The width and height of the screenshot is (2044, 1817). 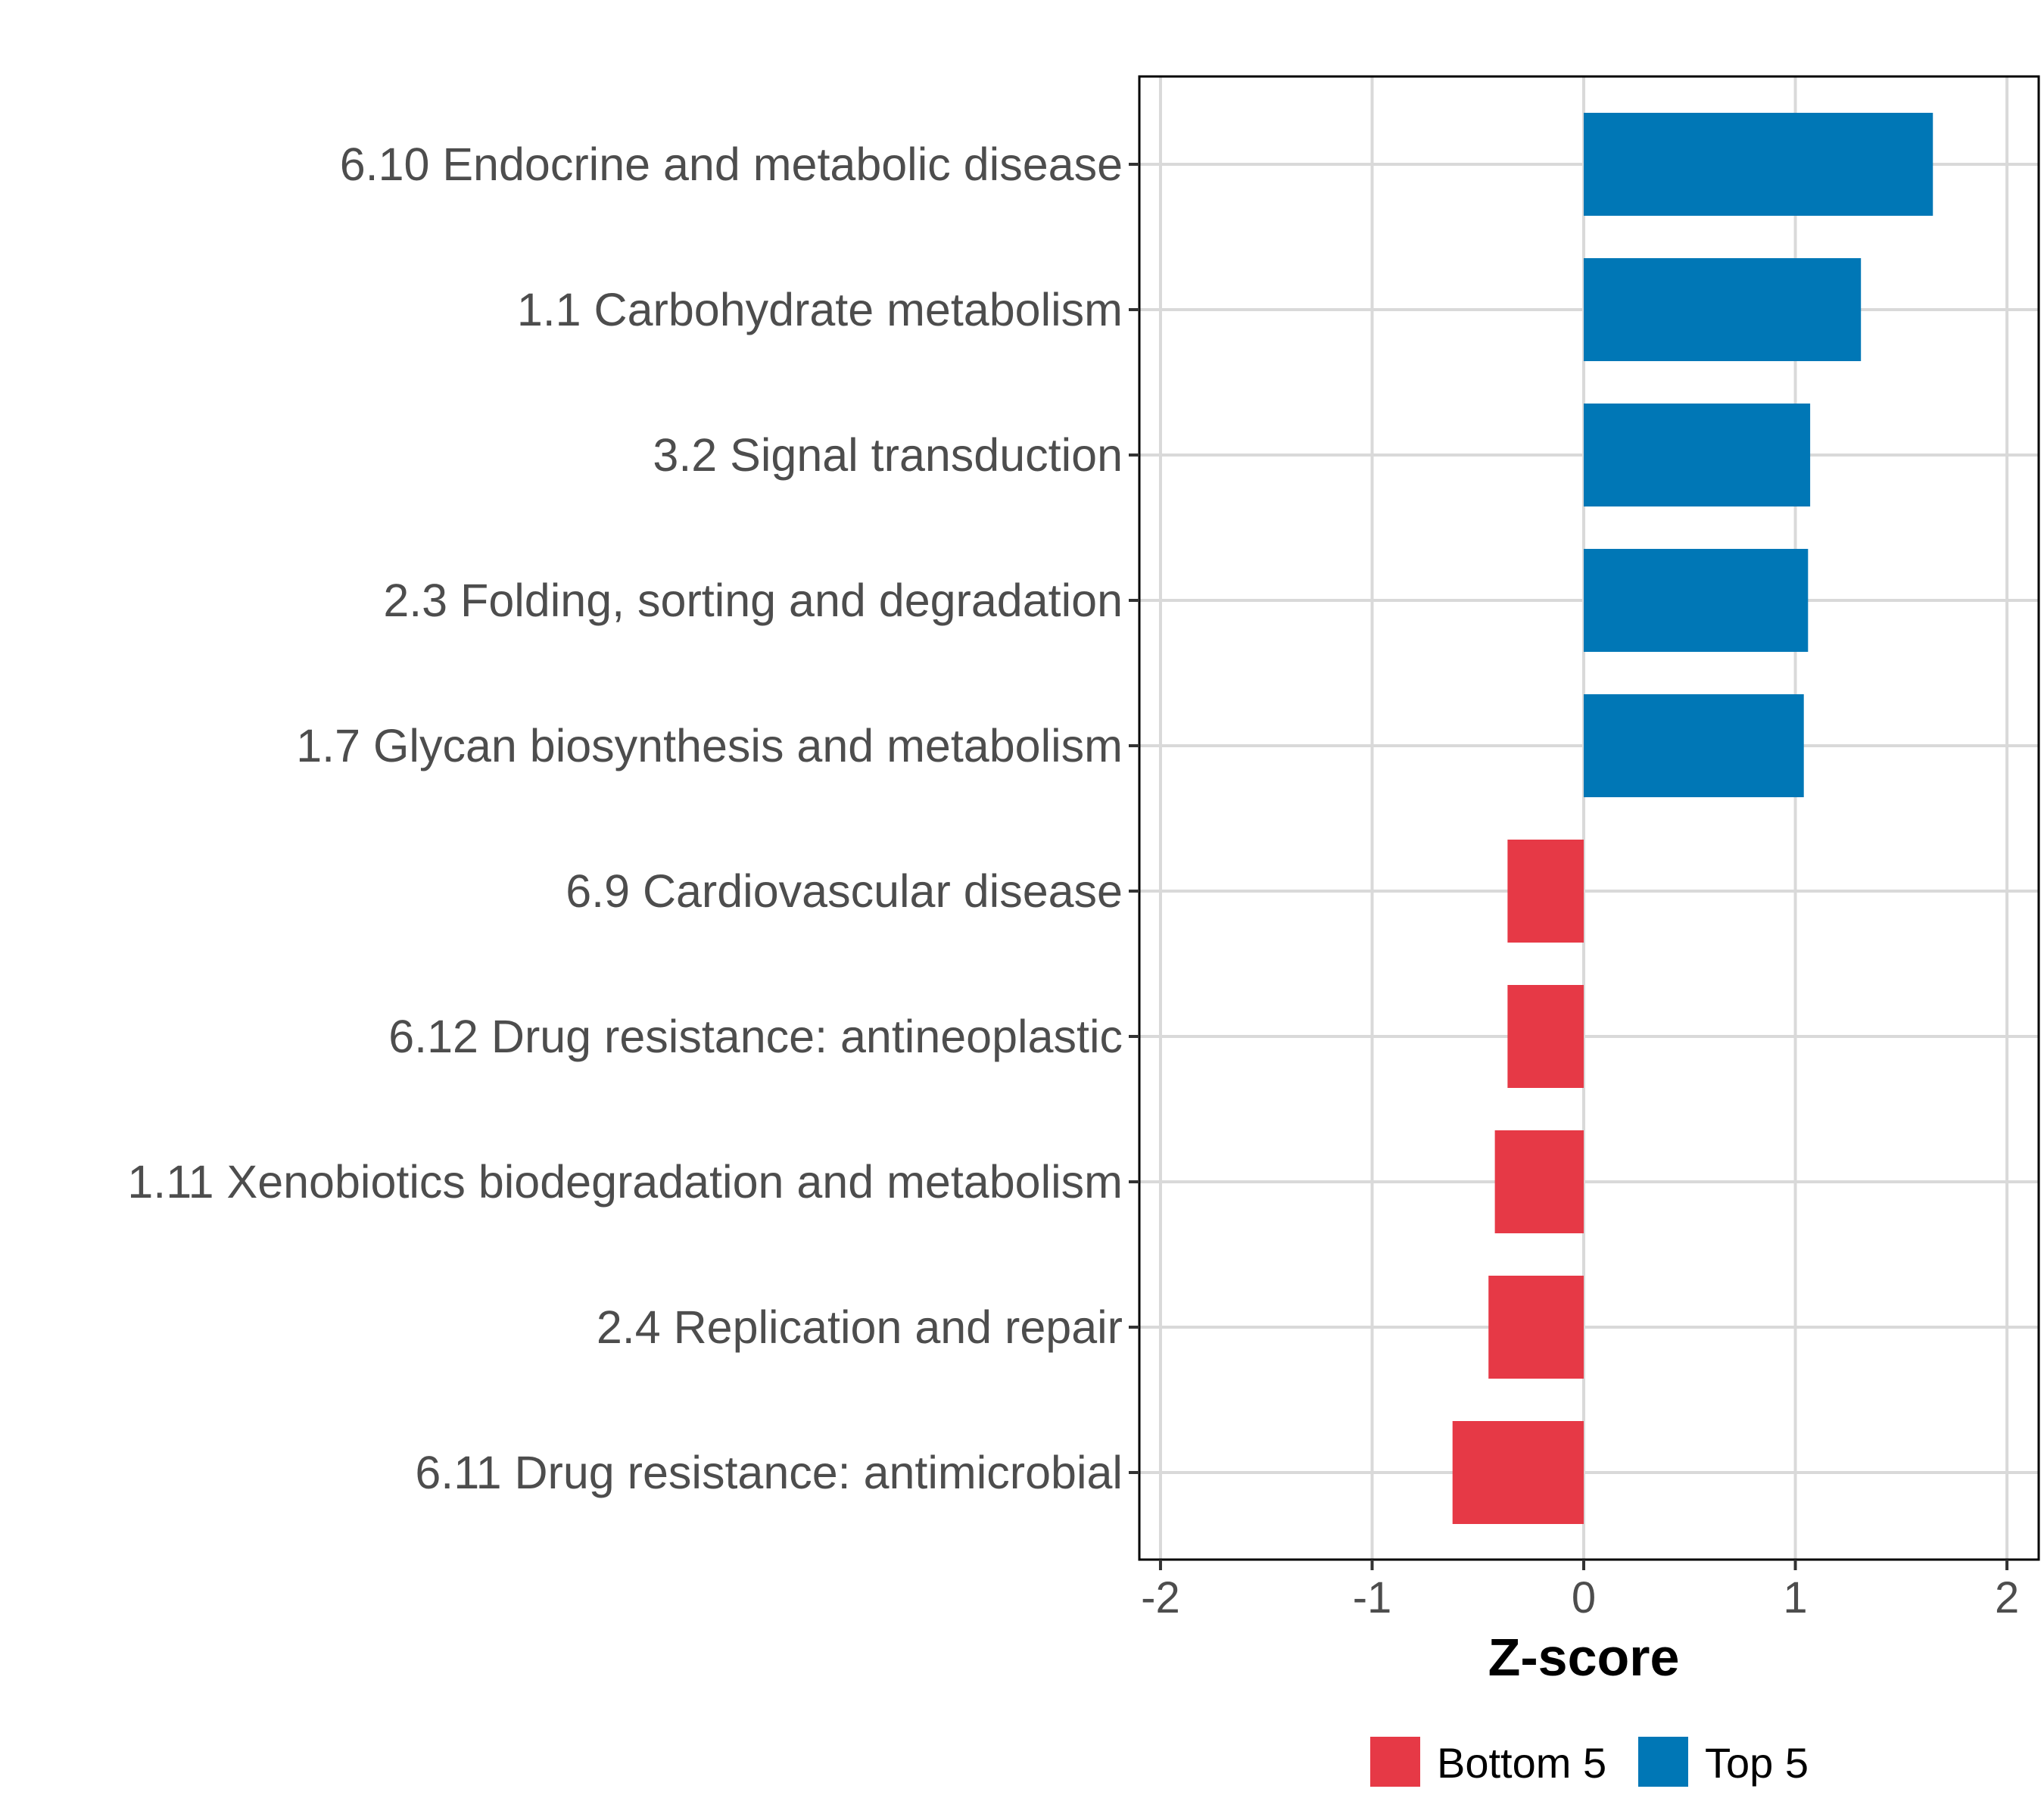 What do you see at coordinates (709, 745) in the screenshot?
I see `y-tick-label: 1.7 Glycan biosynthesis and metabolism` at bounding box center [709, 745].